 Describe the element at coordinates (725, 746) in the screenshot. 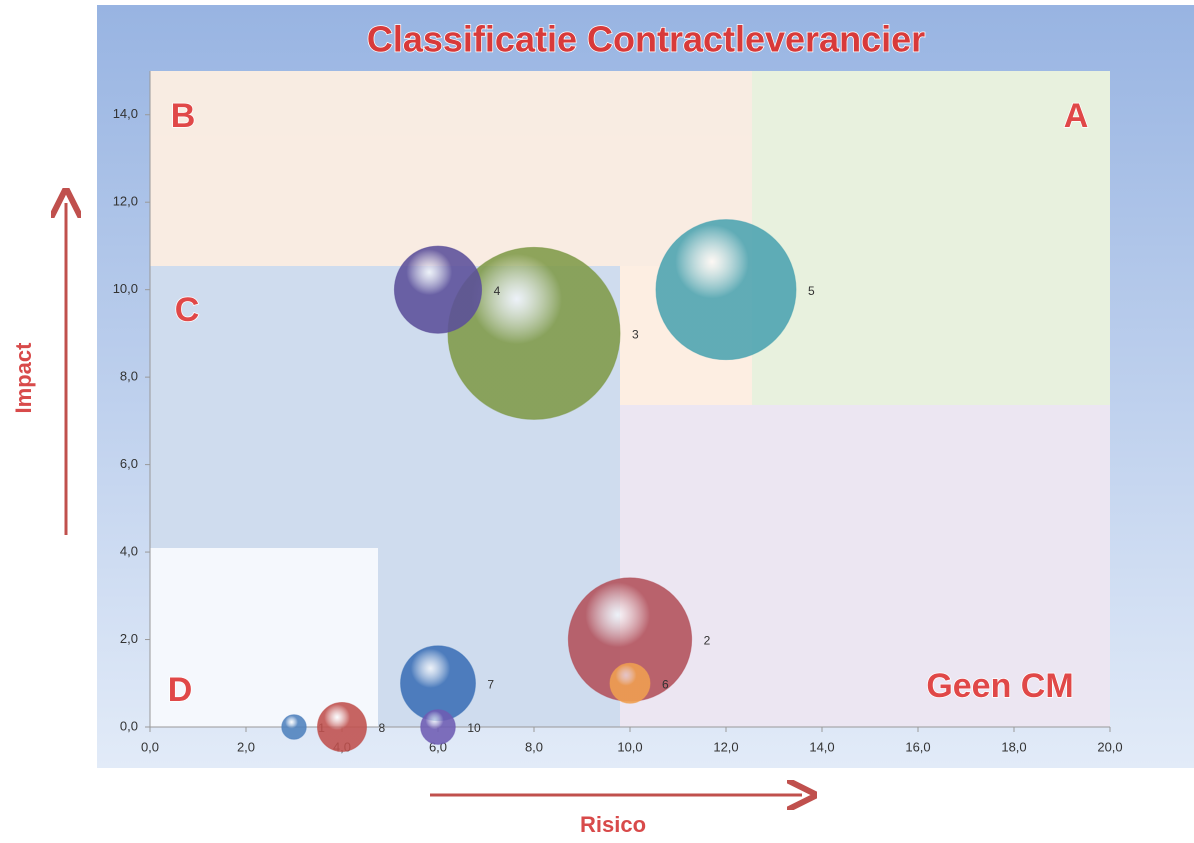

I see `x-tick-label: 12,0` at that location.